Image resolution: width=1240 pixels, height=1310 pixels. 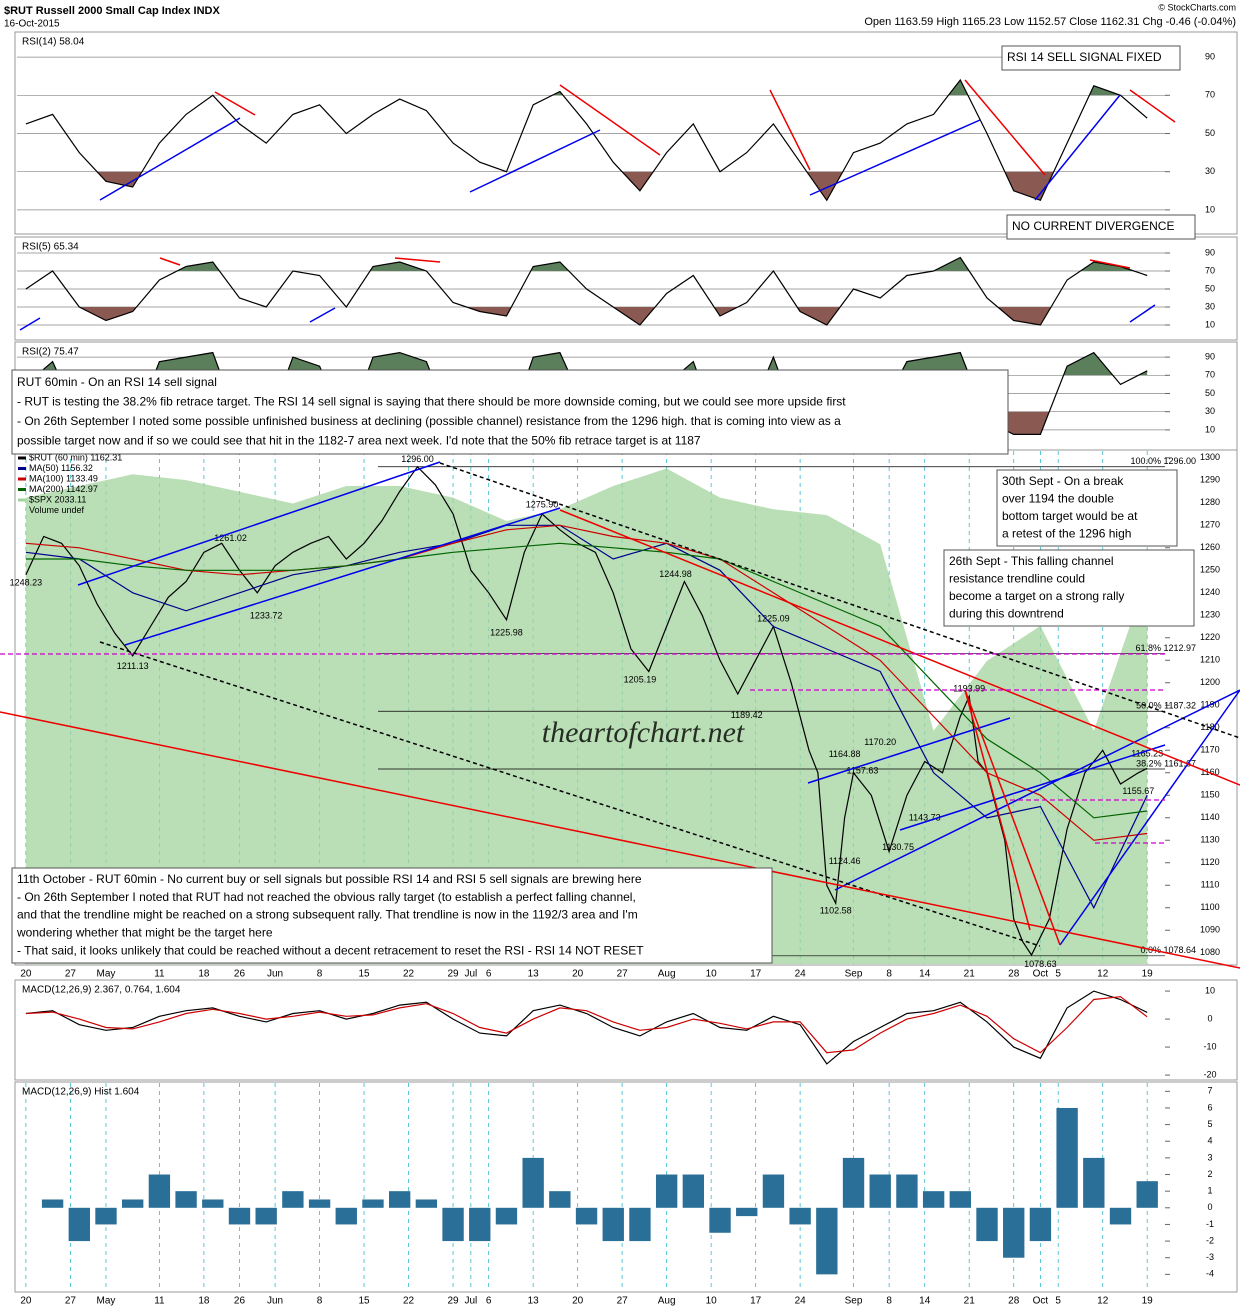 I want to click on series-line, so click(x=586, y=1025).